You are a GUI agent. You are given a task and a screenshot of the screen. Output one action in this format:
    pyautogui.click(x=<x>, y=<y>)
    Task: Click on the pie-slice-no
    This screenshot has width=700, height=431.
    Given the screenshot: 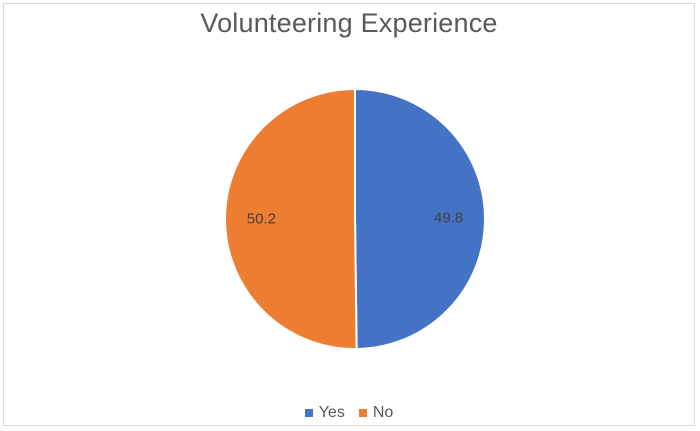 What is the action you would take?
    pyautogui.click(x=291, y=218)
    